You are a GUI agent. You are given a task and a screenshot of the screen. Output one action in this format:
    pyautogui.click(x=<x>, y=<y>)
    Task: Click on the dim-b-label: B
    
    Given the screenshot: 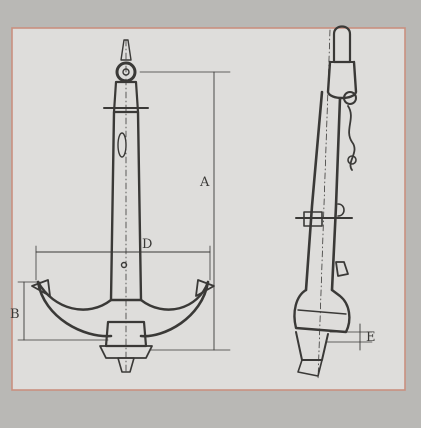 What is the action you would take?
    pyautogui.click(x=15, y=314)
    